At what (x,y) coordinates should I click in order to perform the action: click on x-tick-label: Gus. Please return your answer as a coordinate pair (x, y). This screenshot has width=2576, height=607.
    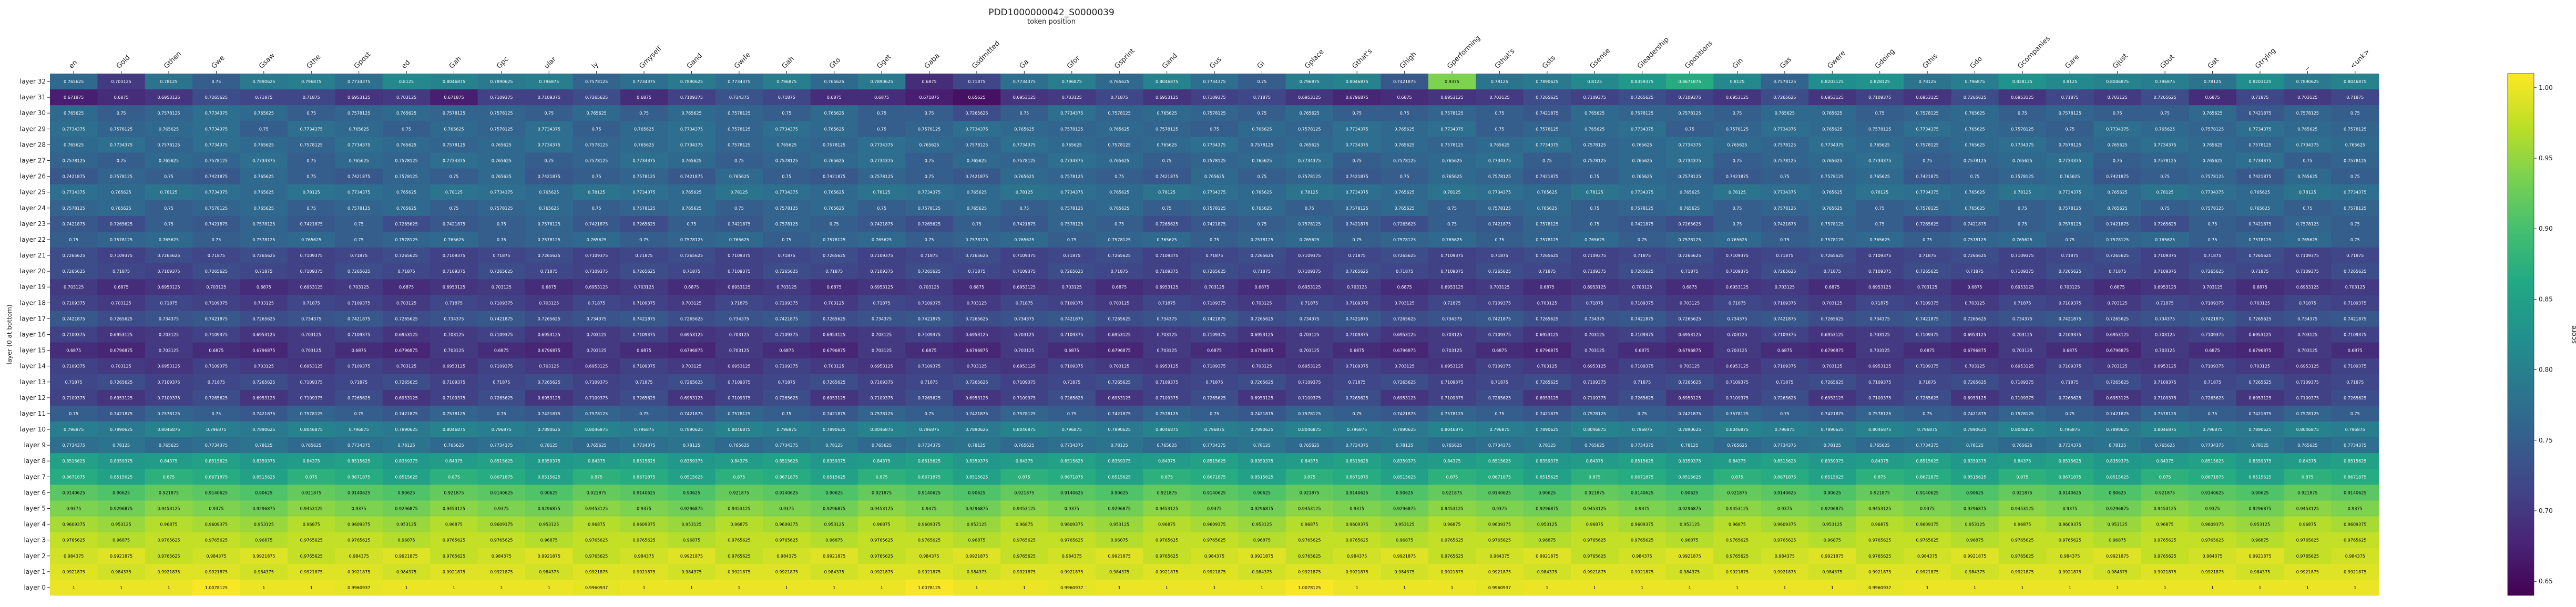
    Looking at the image, I should click on (1215, 62).